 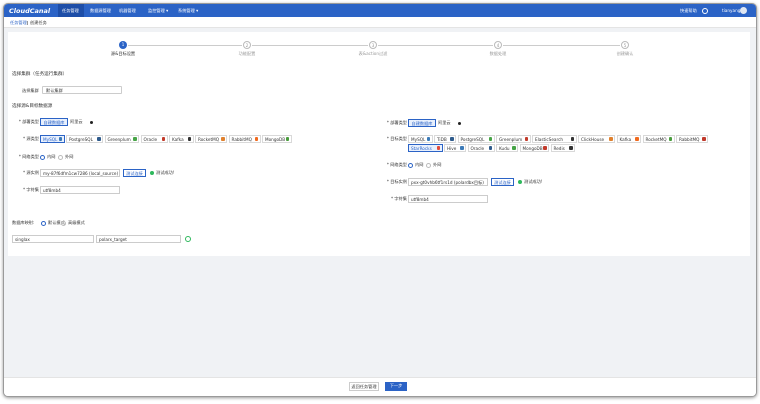 I want to click on status-dot, so click(x=520, y=182).